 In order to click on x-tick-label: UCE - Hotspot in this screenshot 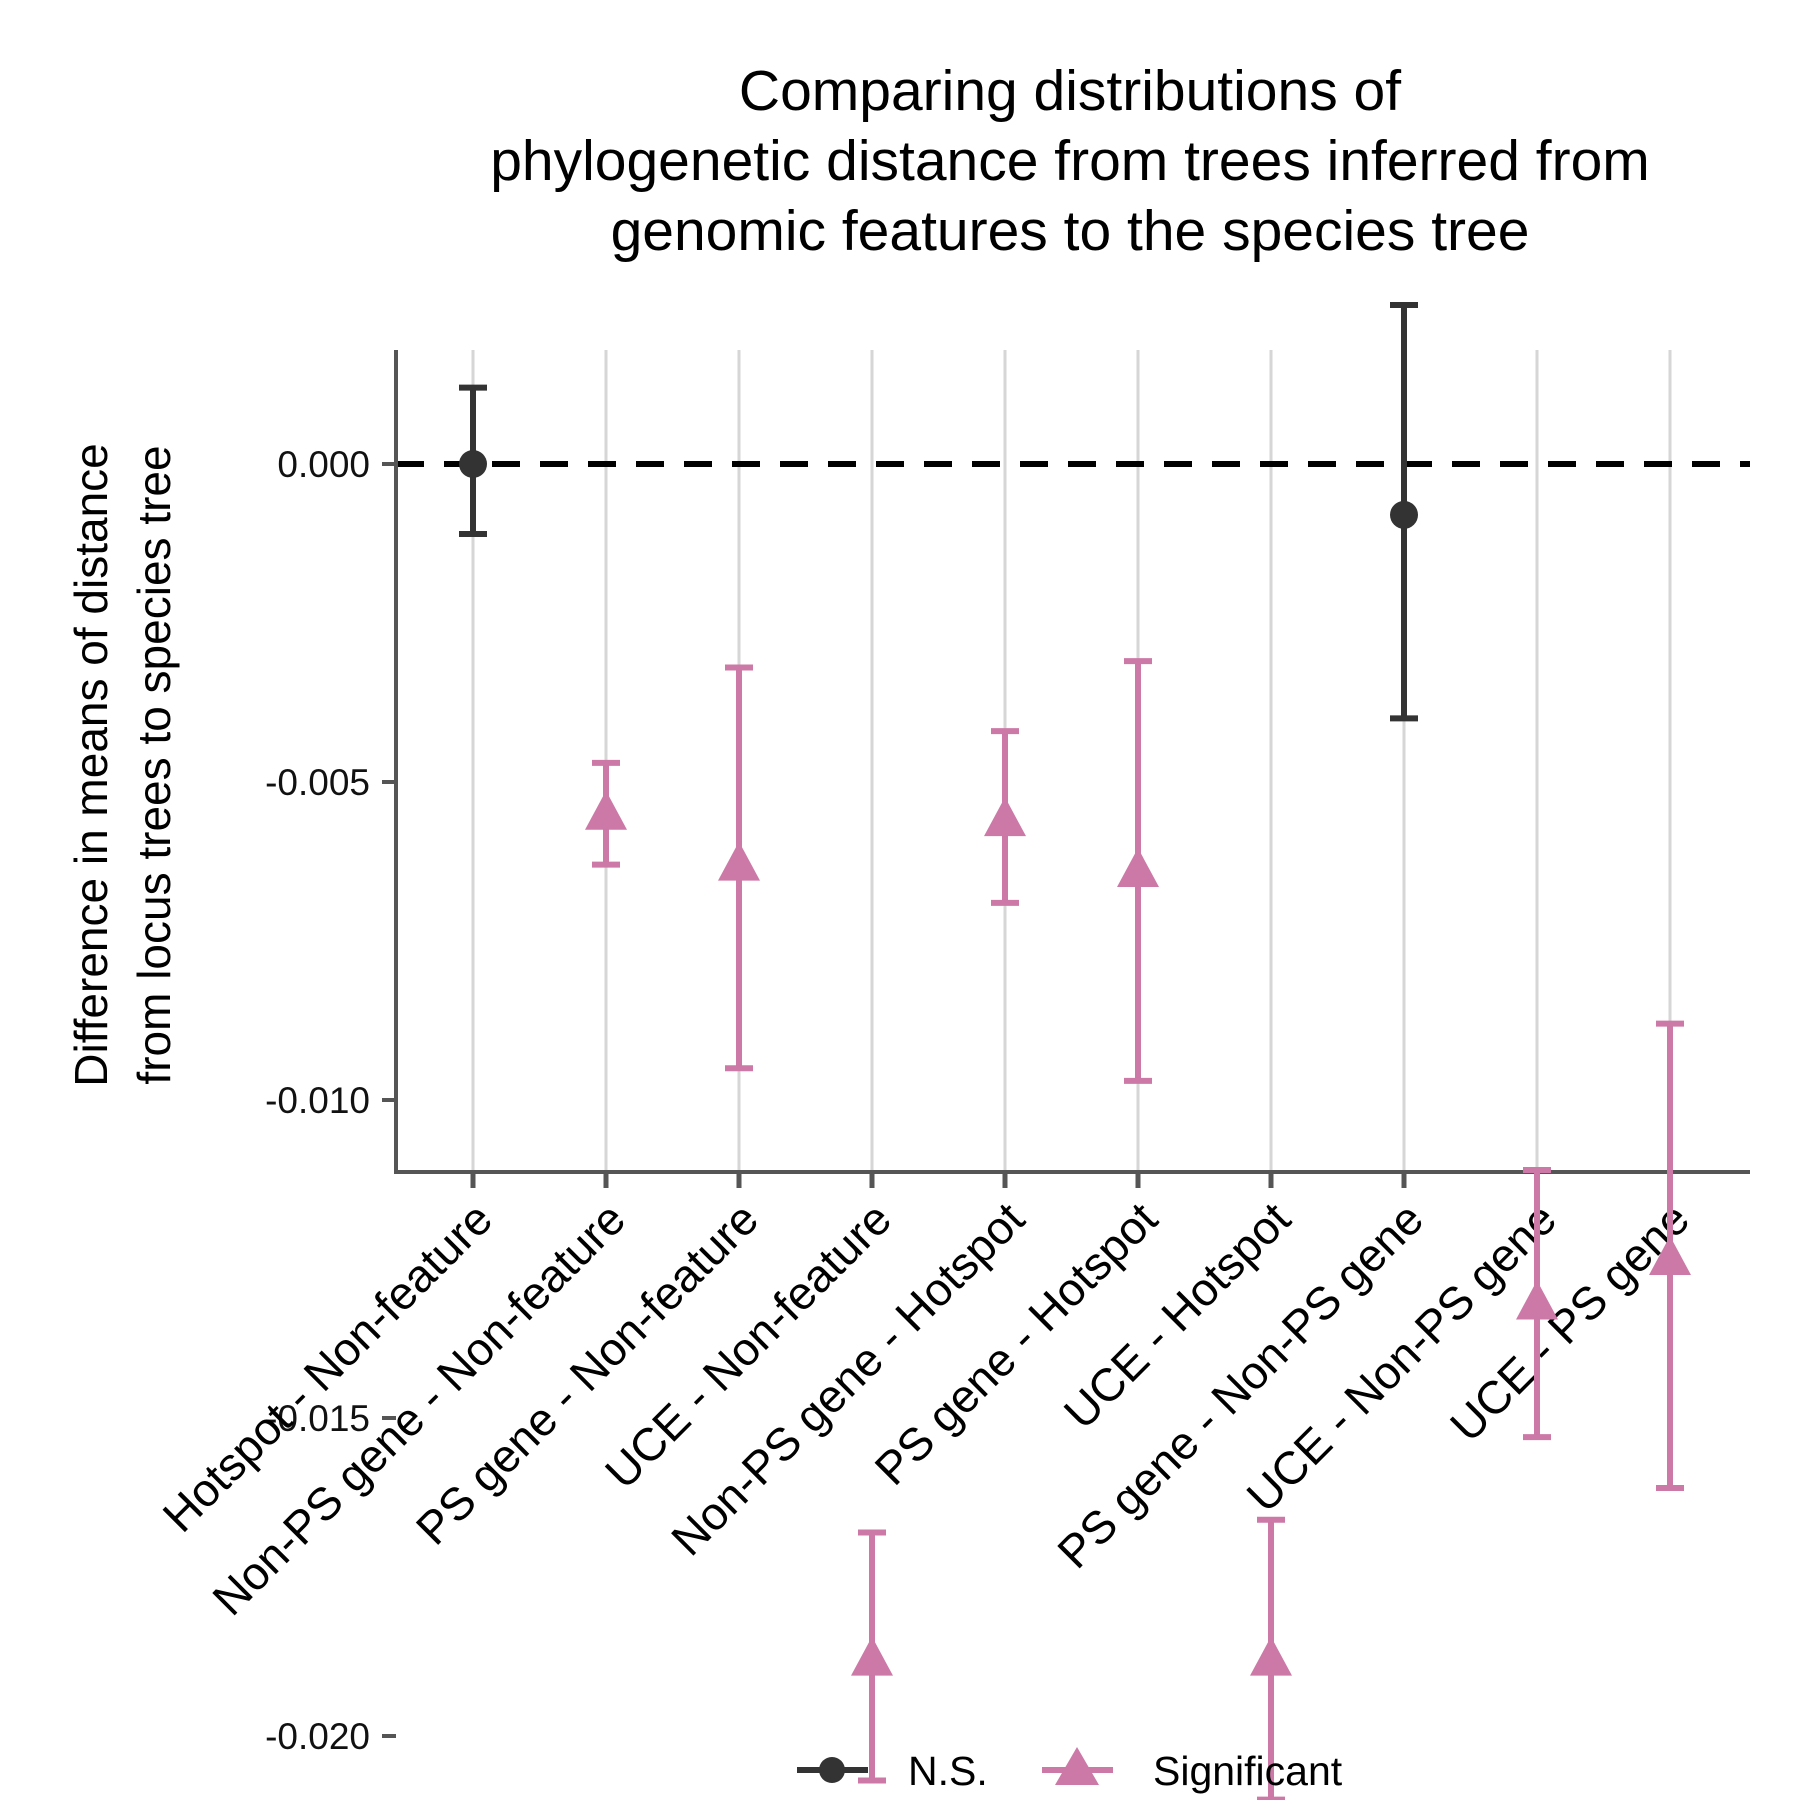, I will do `click(1177, 1315)`.